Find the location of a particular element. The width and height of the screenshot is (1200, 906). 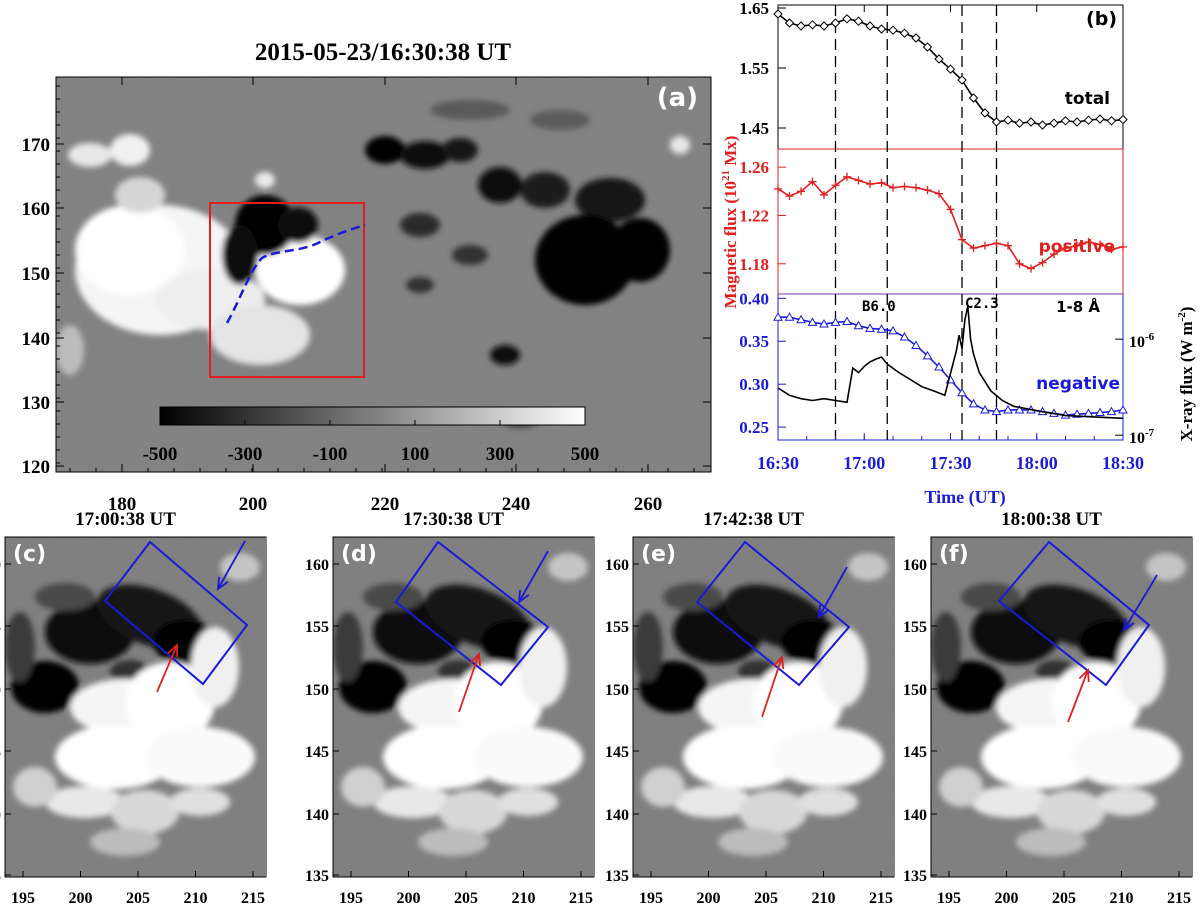

panel-b-ytick-label: 1.55 is located at coordinates (754, 68).